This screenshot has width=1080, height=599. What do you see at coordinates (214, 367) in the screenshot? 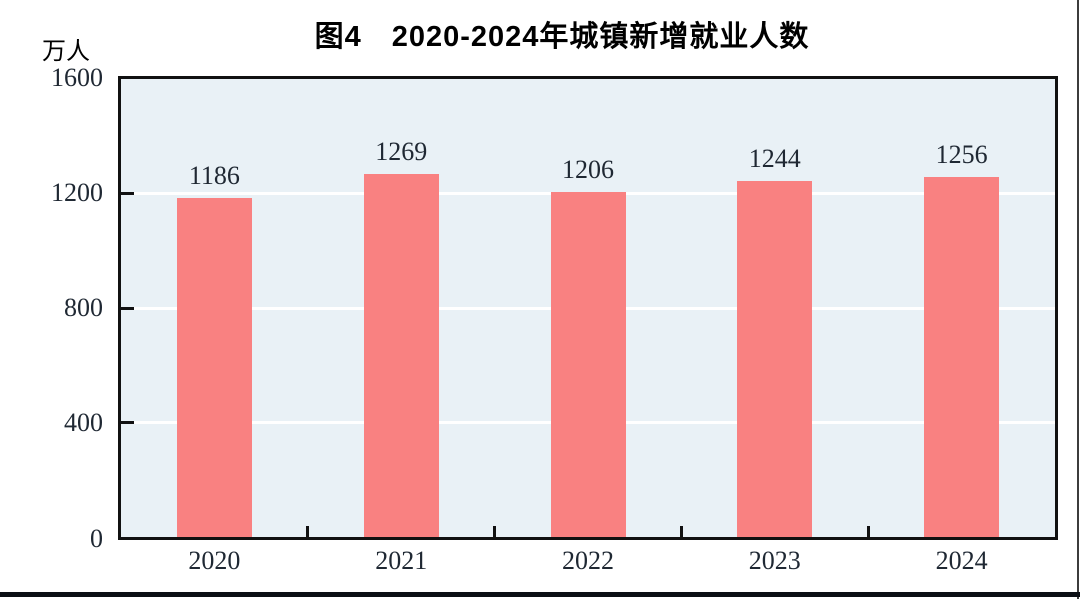
I see `bar-2020` at bounding box center [214, 367].